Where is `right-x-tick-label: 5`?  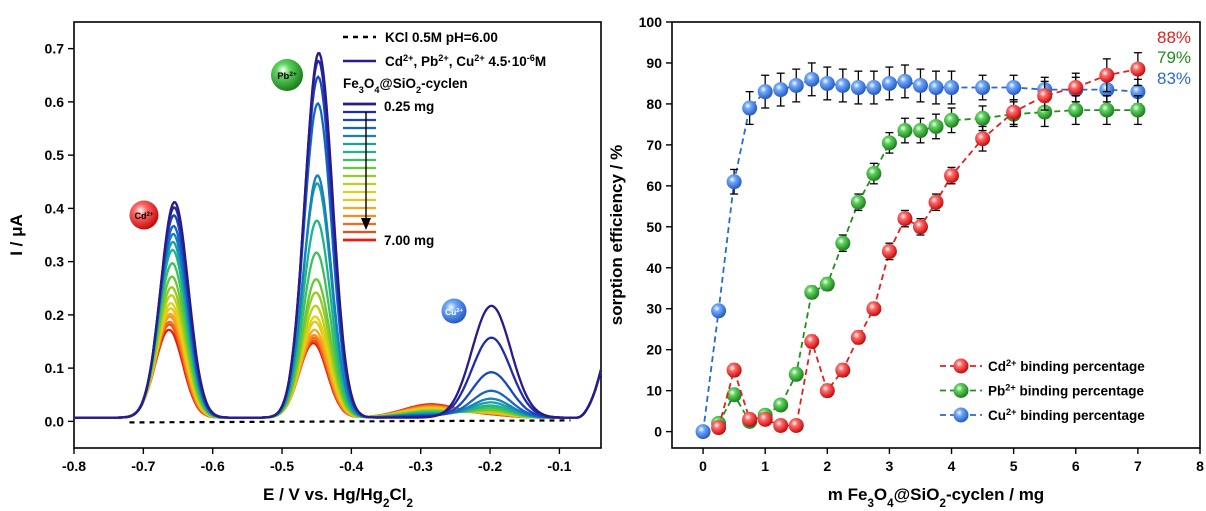 right-x-tick-label: 5 is located at coordinates (1014, 466).